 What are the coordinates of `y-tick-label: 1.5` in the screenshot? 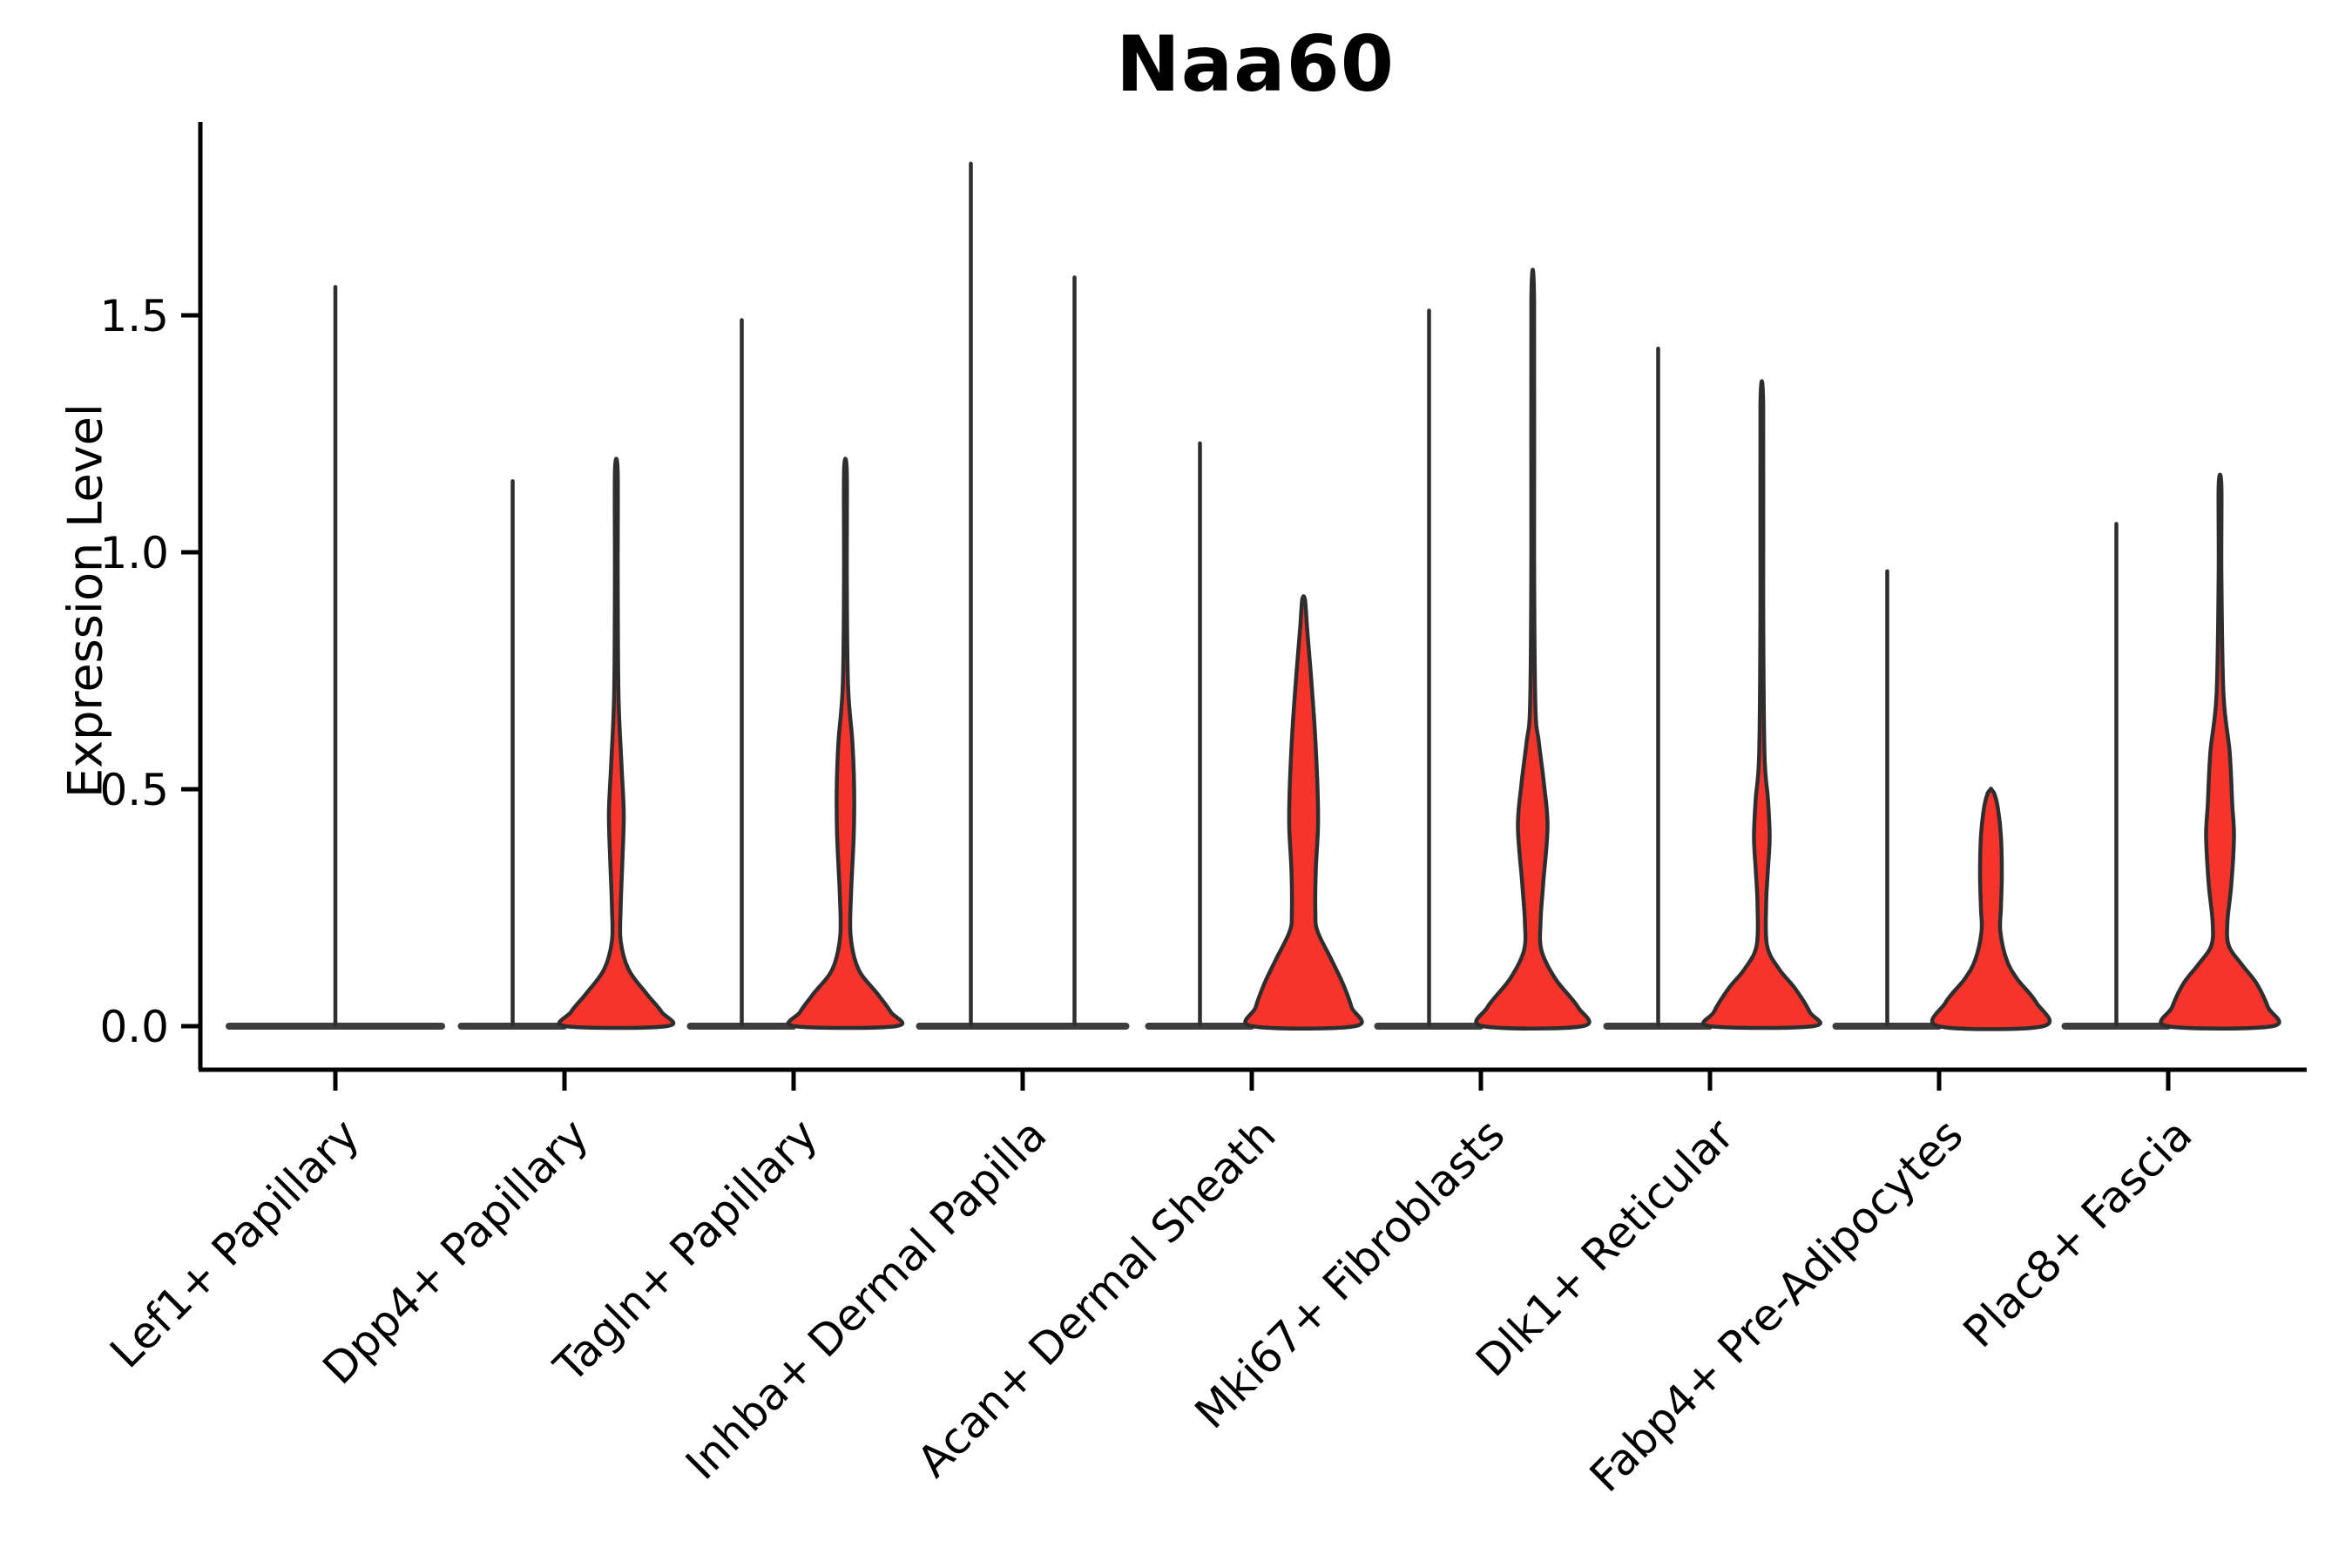 It's located at (134, 316).